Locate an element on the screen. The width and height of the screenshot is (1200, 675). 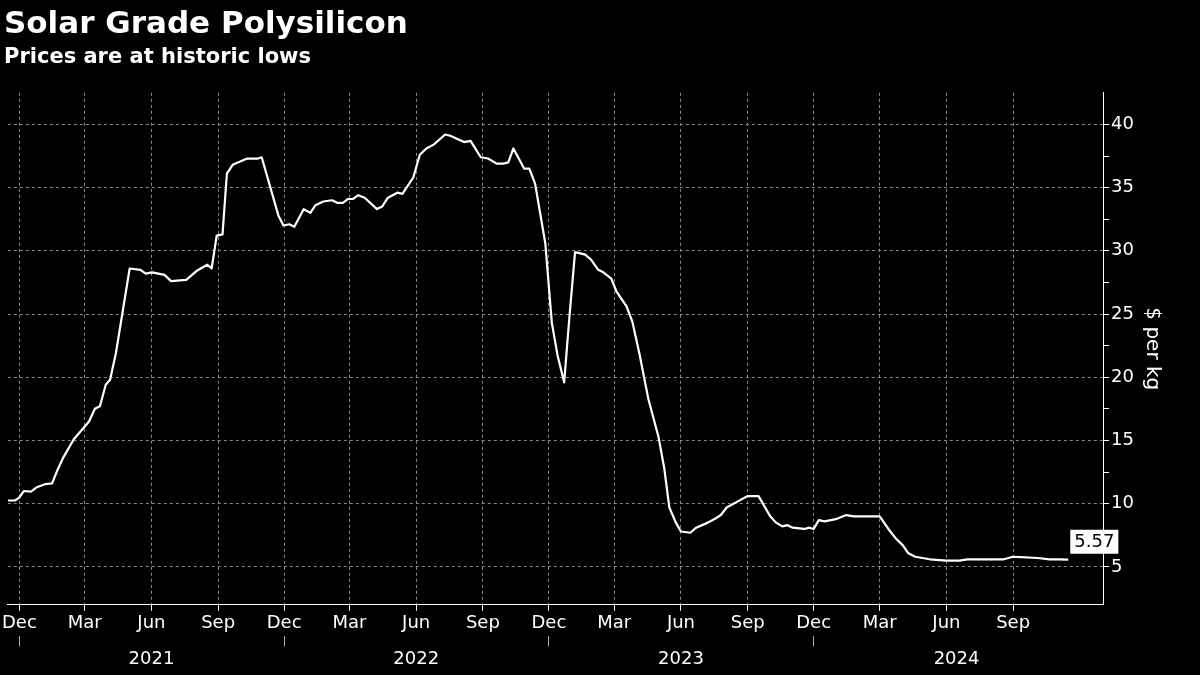
y-tick-label: 10 is located at coordinates (1122, 502).